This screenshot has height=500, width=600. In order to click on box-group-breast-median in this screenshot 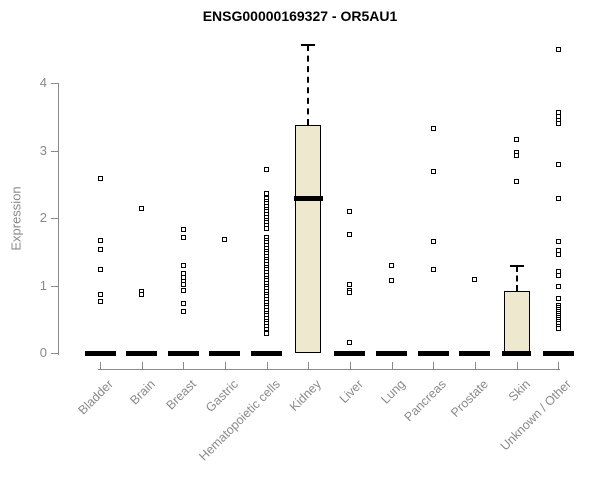, I will do `click(183, 353)`.